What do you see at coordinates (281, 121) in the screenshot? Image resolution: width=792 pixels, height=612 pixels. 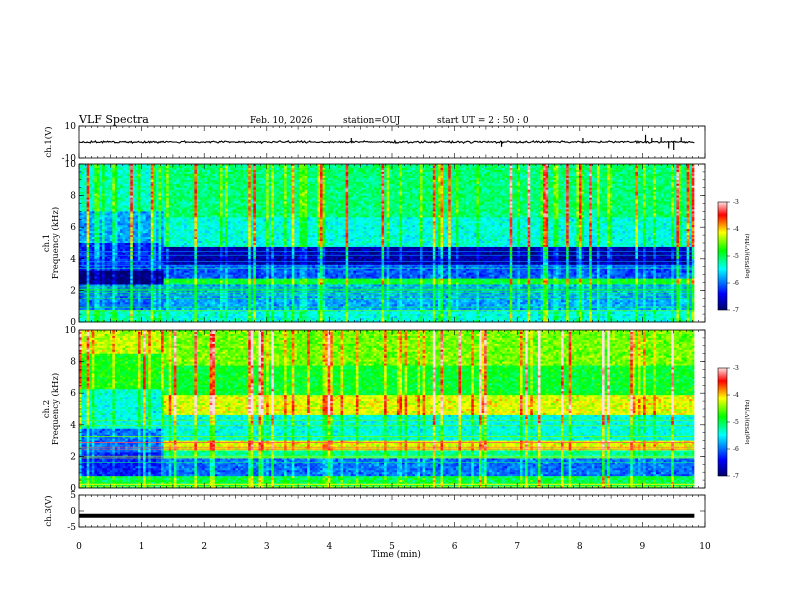 I see `date-label: Feb. 10, 2026` at bounding box center [281, 121].